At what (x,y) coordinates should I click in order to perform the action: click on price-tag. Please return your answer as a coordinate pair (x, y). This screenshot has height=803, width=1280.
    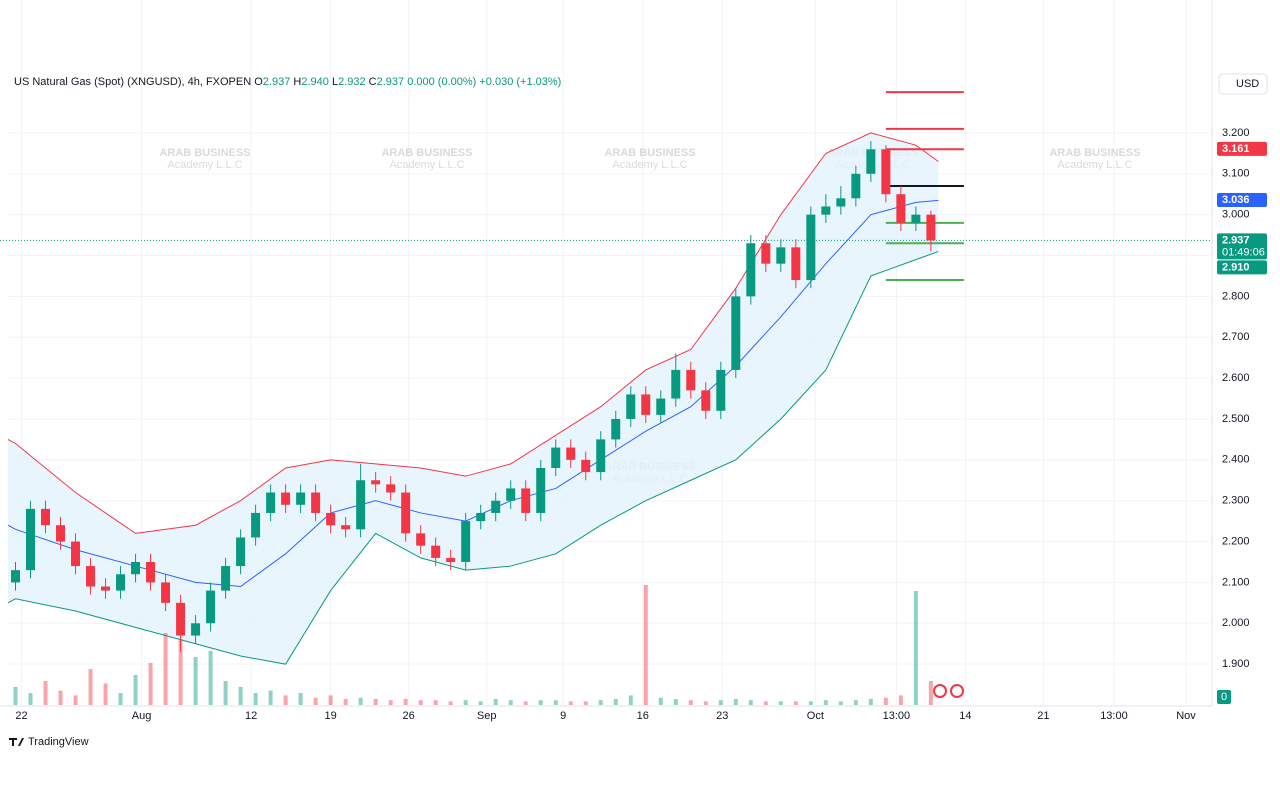
    Looking at the image, I should click on (1242, 246).